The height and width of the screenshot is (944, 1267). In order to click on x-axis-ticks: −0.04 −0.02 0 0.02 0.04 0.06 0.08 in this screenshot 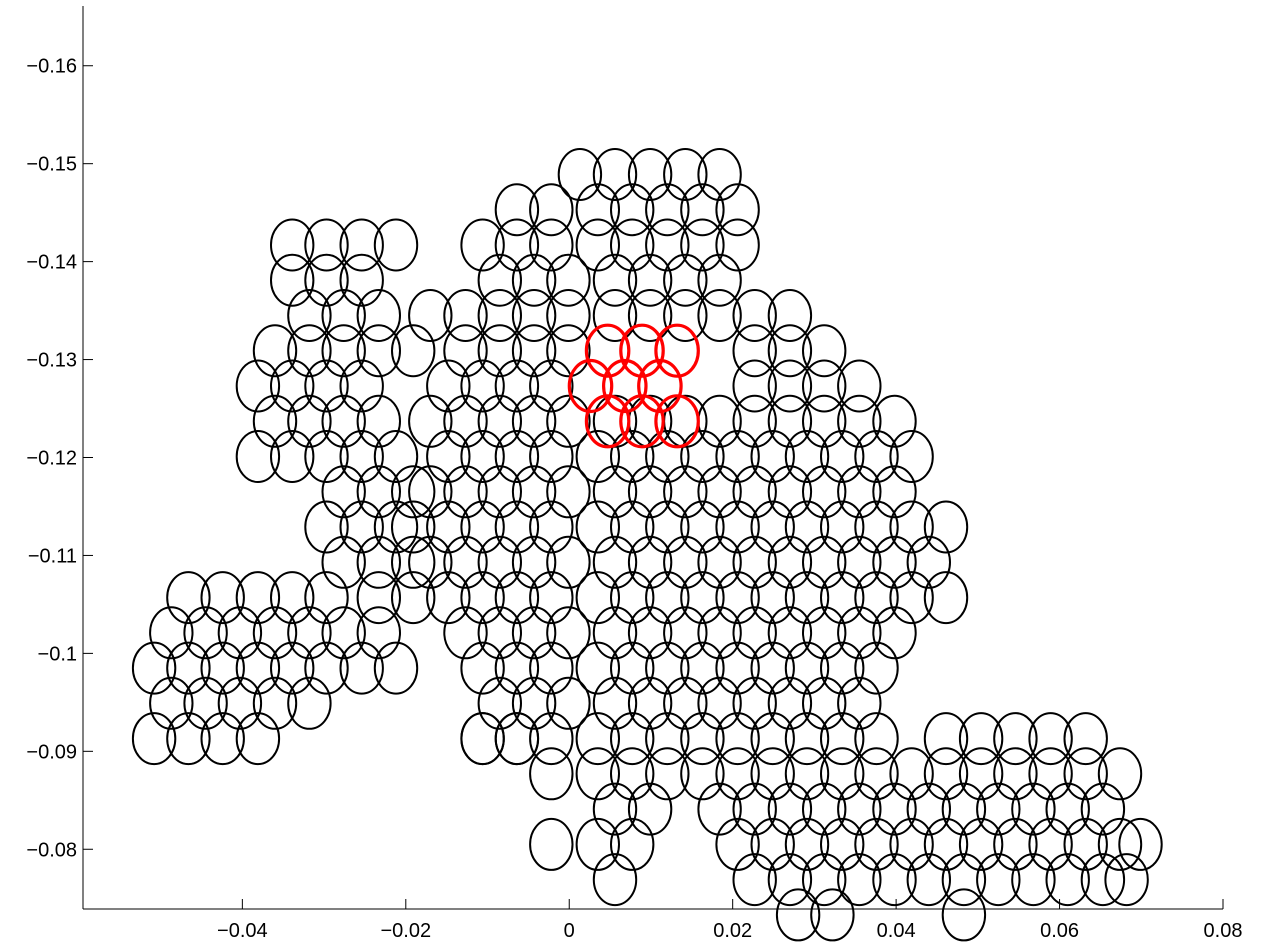, I will do `click(729, 920)`.